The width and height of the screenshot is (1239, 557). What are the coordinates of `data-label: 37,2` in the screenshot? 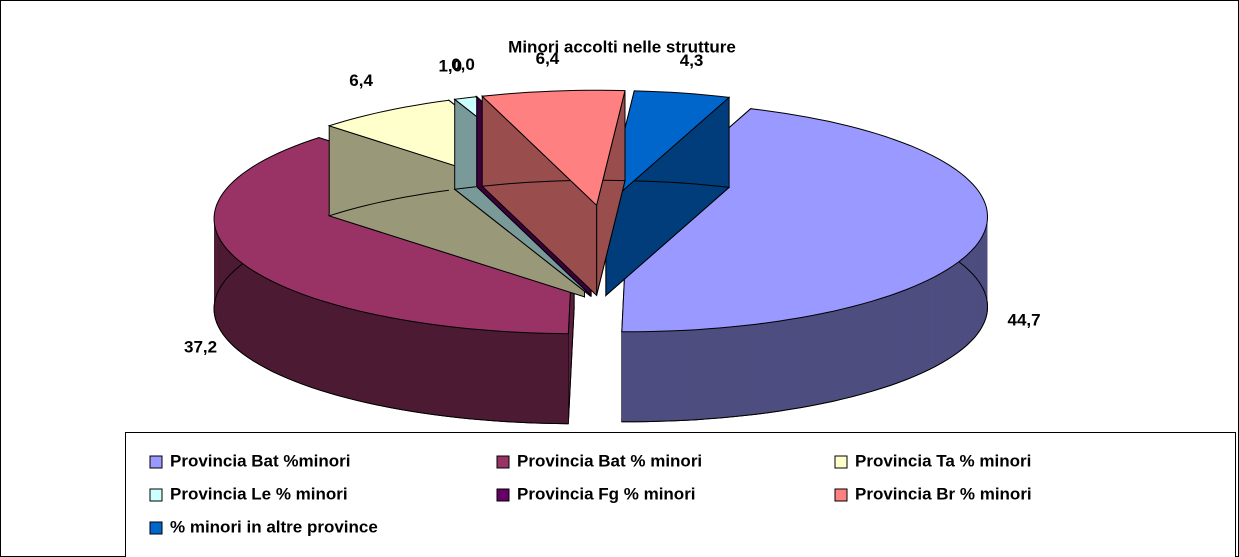 It's located at (200, 347).